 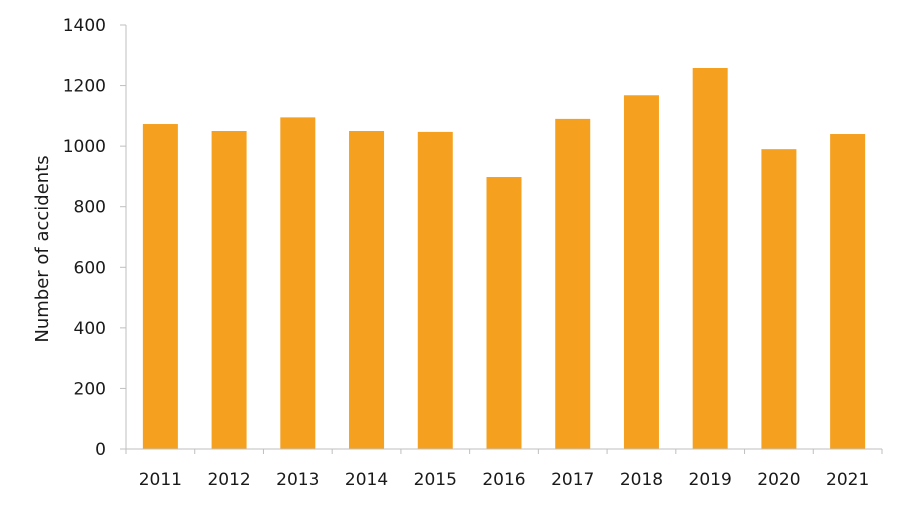 What do you see at coordinates (572, 480) in the screenshot?
I see `x-tick-label: 2017` at bounding box center [572, 480].